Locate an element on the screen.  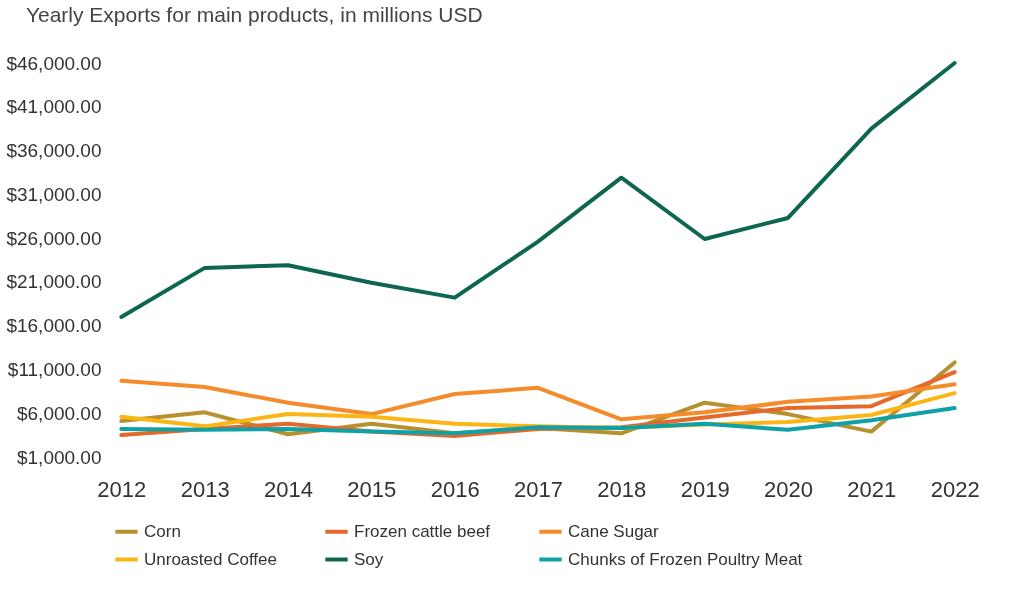
x-tick-label: 2020 is located at coordinates (788, 489).